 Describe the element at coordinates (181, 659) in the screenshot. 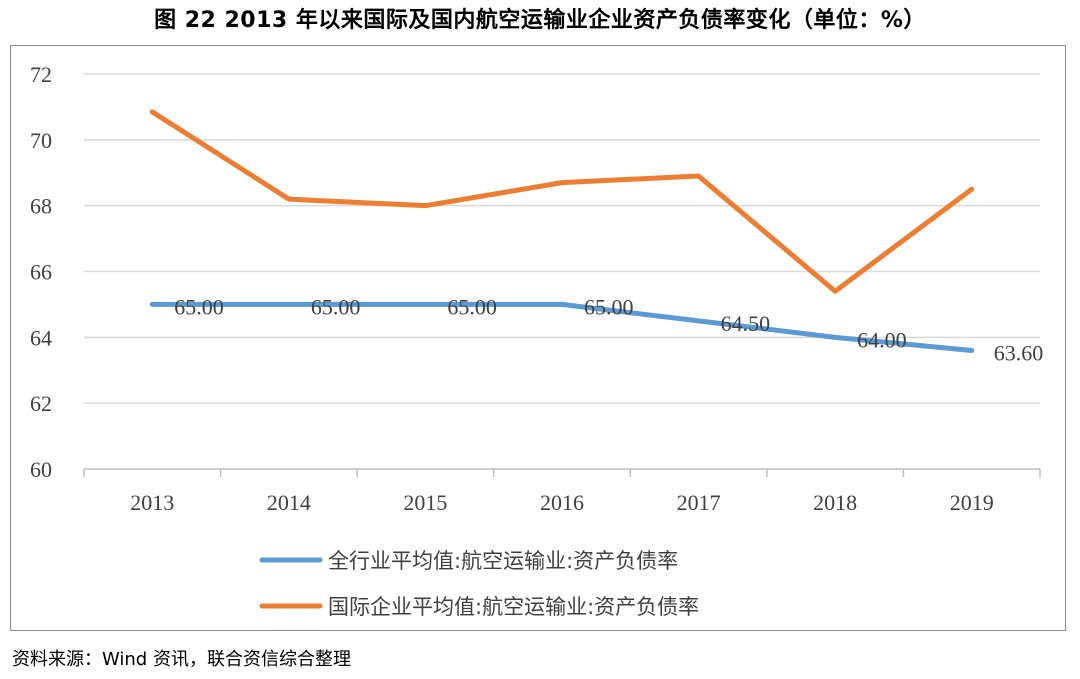

I see `source-note: 资料来源：Wind 资讯，联合资信综合整理` at that location.